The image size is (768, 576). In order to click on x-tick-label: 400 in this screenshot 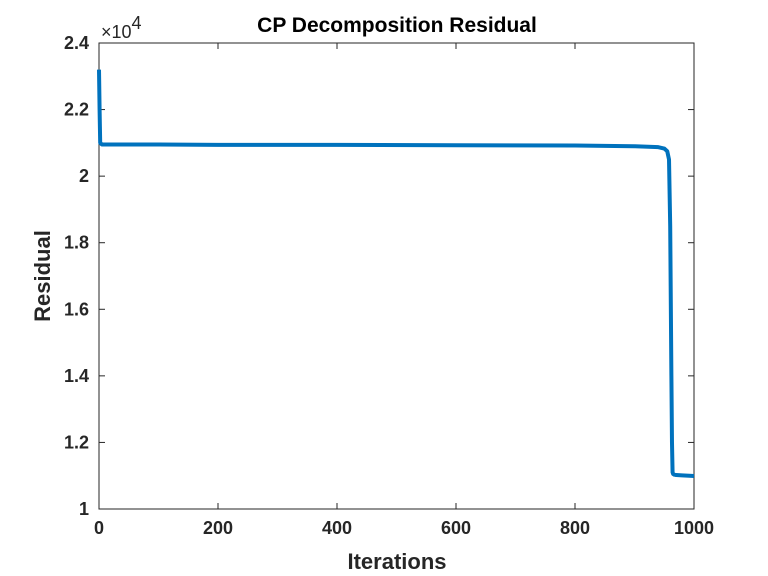, I will do `click(337, 528)`.